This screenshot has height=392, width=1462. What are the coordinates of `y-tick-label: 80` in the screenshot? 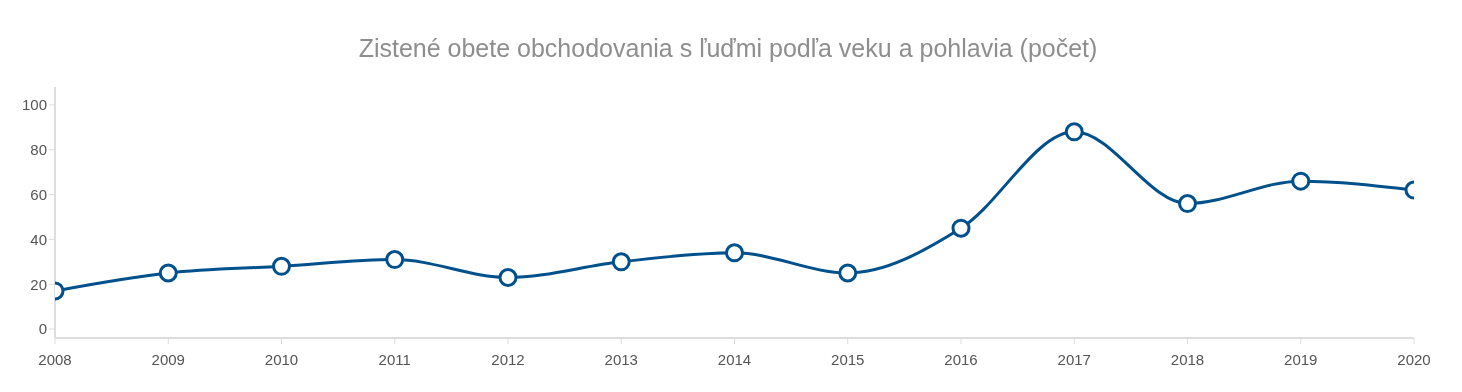 It's located at (38, 150).